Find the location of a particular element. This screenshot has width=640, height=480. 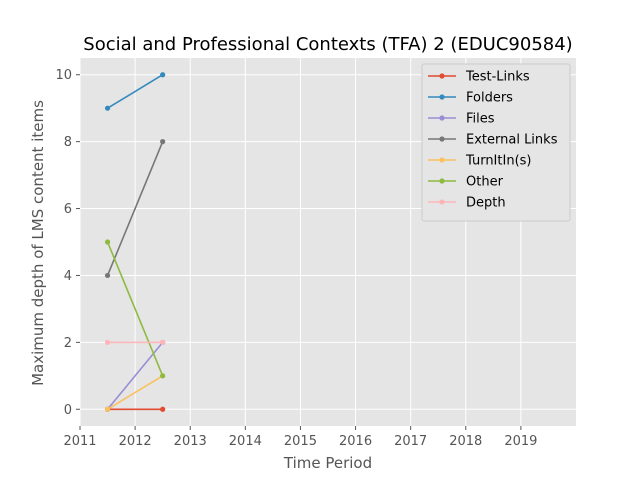

series-external-links is located at coordinates (135, 209).